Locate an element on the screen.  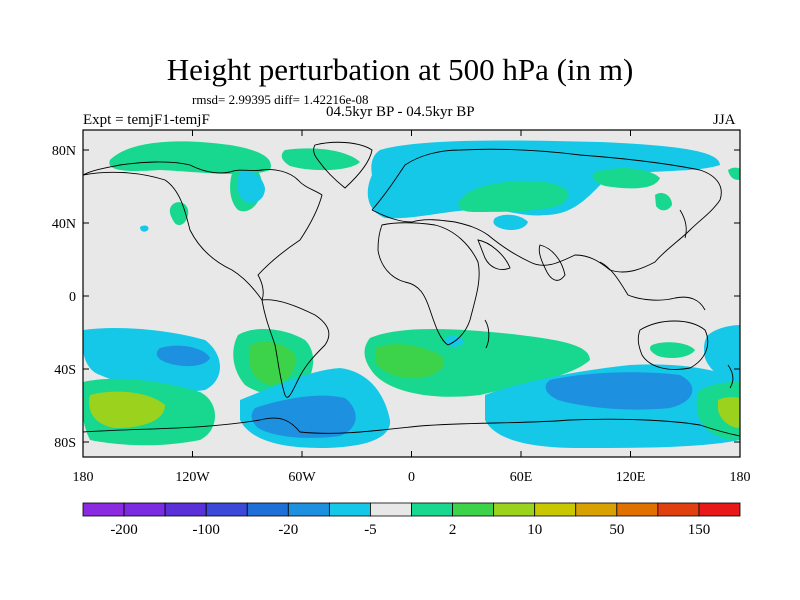
contour-indian-low-core is located at coordinates (619, 391).